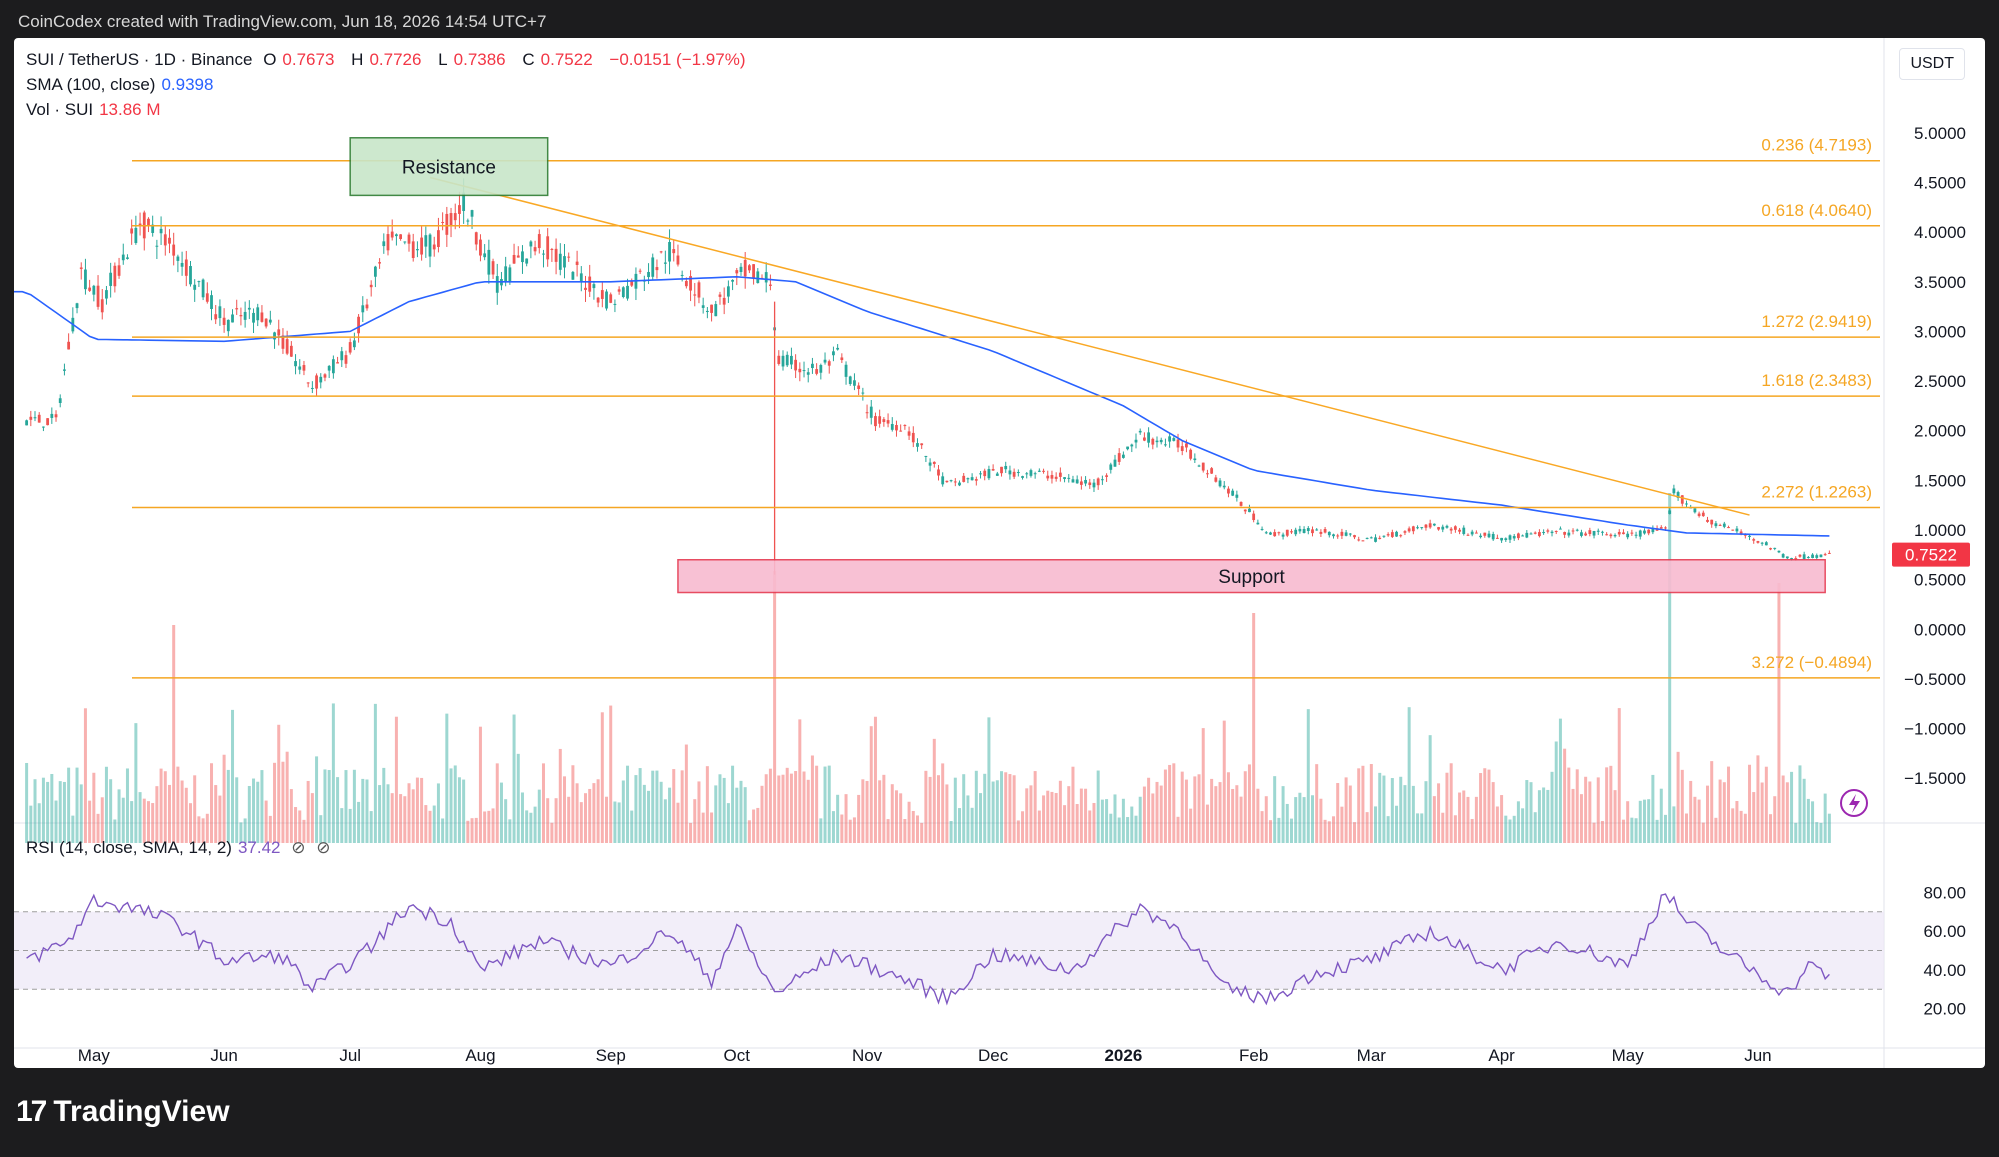  Describe the element at coordinates (1940, 629) in the screenshot. I see `price-tick-label: 0.0000` at that location.